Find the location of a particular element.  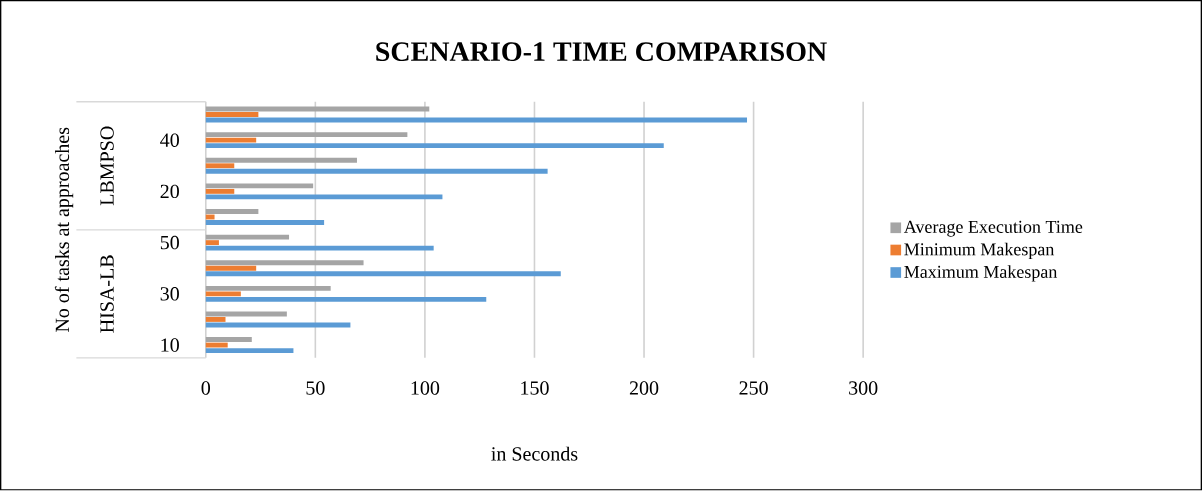

x-tick-label: 200 is located at coordinates (644, 388).